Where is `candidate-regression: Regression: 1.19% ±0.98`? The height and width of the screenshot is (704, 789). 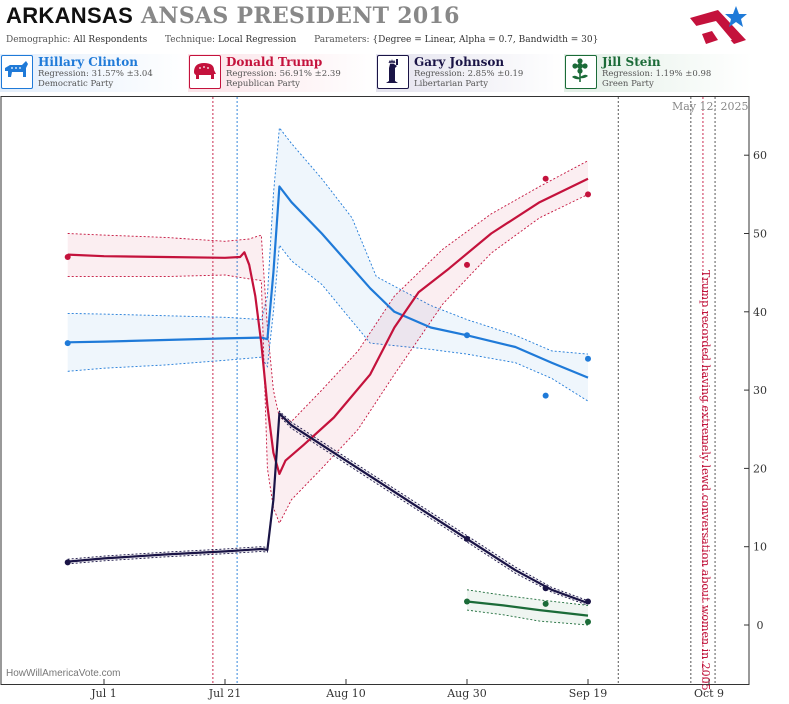 candidate-regression: Regression: 1.19% ±0.98 is located at coordinates (657, 74).